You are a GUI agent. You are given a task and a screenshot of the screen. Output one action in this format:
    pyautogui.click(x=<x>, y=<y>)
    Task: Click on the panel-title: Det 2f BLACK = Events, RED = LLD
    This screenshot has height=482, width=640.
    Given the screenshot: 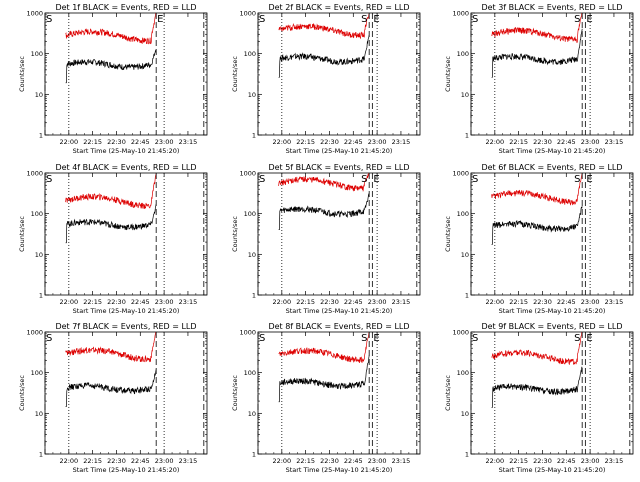 What is the action you would take?
    pyautogui.click(x=338, y=7)
    